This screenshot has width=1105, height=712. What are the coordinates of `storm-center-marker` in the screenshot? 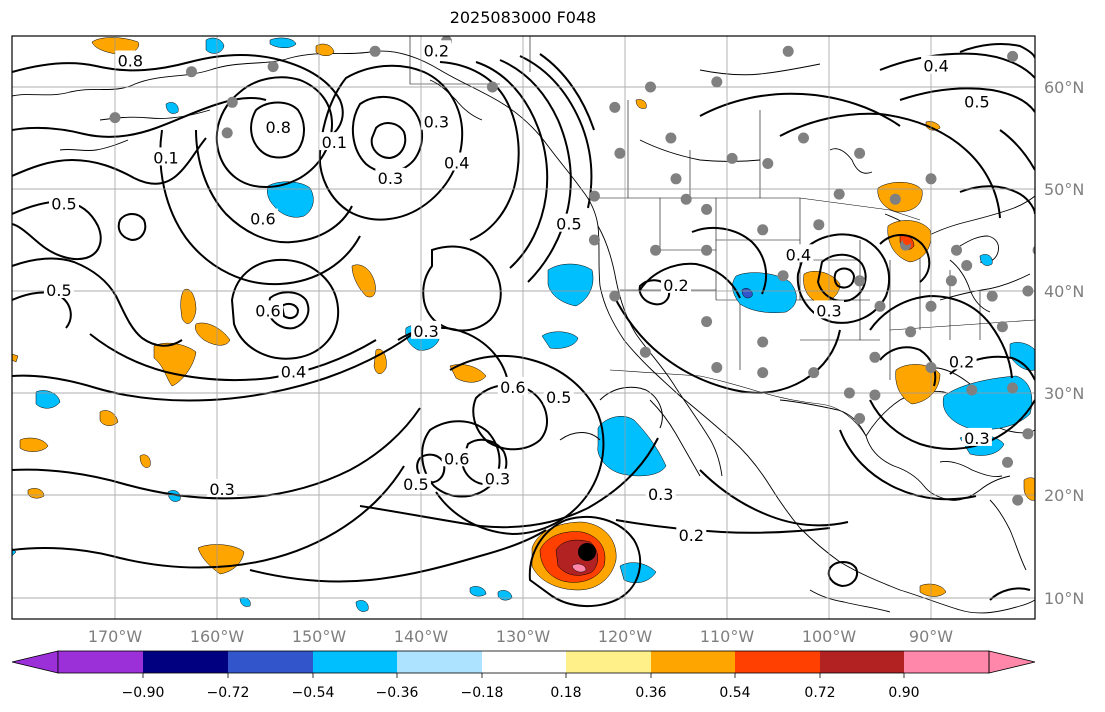 It's located at (587, 552).